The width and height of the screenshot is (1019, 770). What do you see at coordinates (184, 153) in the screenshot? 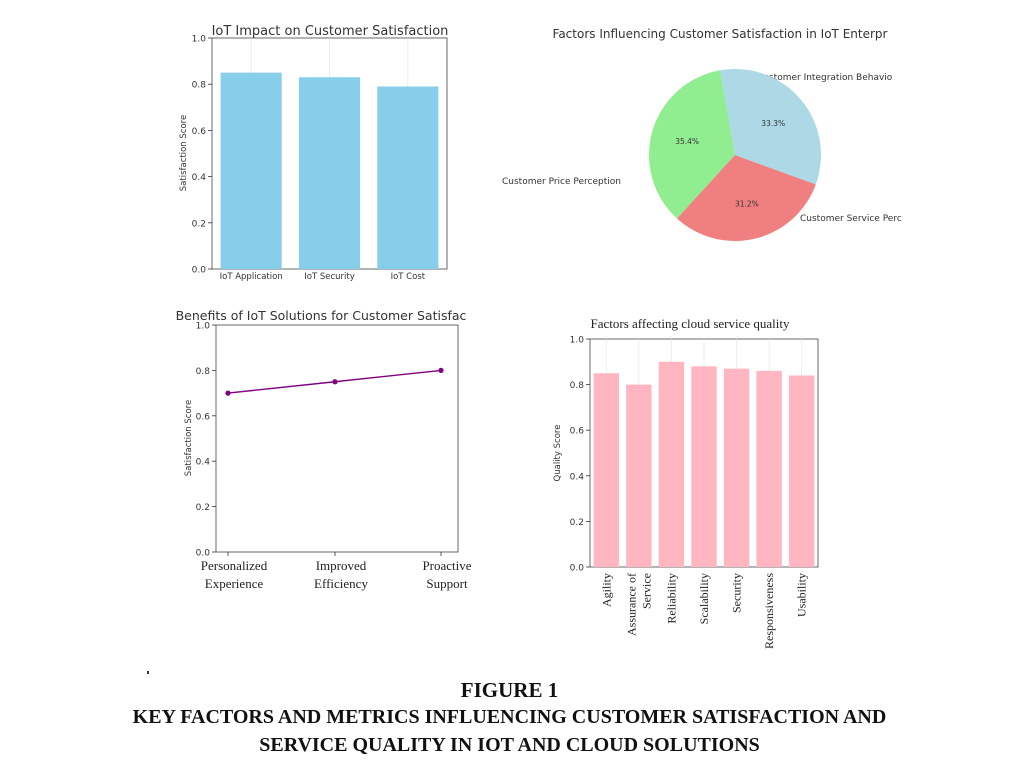
I see `iot-impact-ylabel: Satisfaction Score` at bounding box center [184, 153].